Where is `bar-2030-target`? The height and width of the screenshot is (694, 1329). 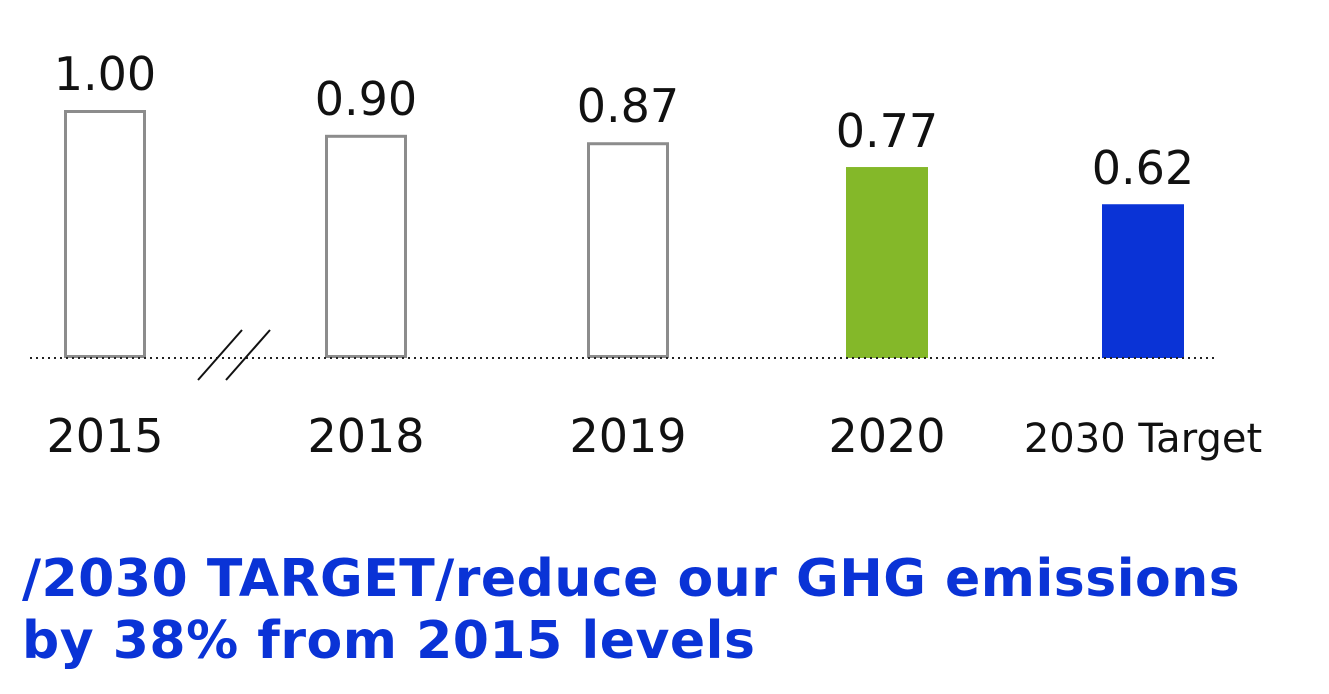 bar-2030-target is located at coordinates (1143, 281).